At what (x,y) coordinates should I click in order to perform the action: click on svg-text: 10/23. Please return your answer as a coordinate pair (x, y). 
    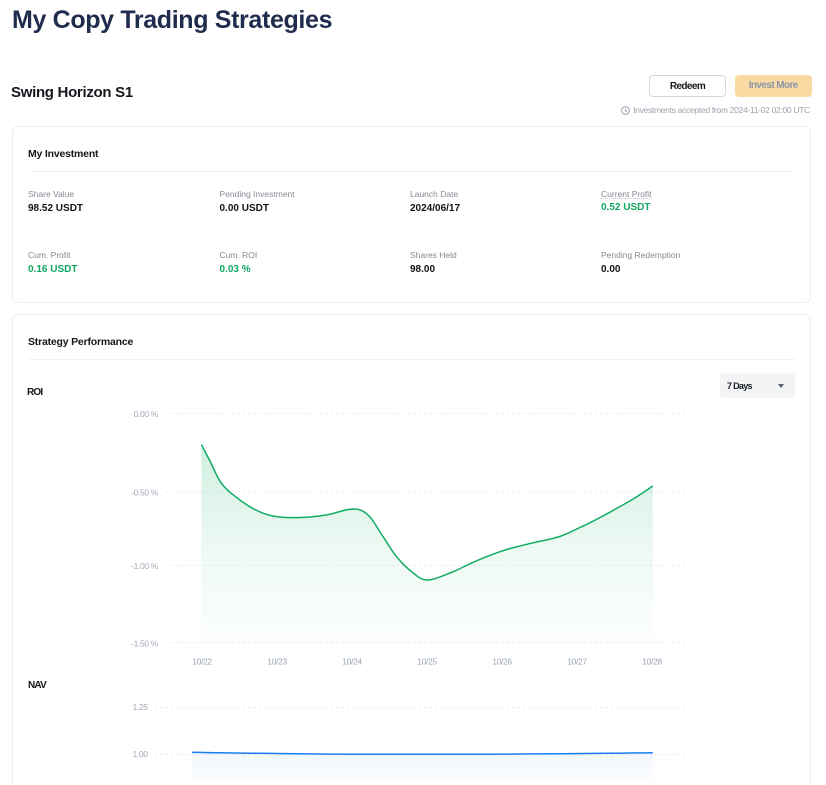
    Looking at the image, I should click on (277, 662).